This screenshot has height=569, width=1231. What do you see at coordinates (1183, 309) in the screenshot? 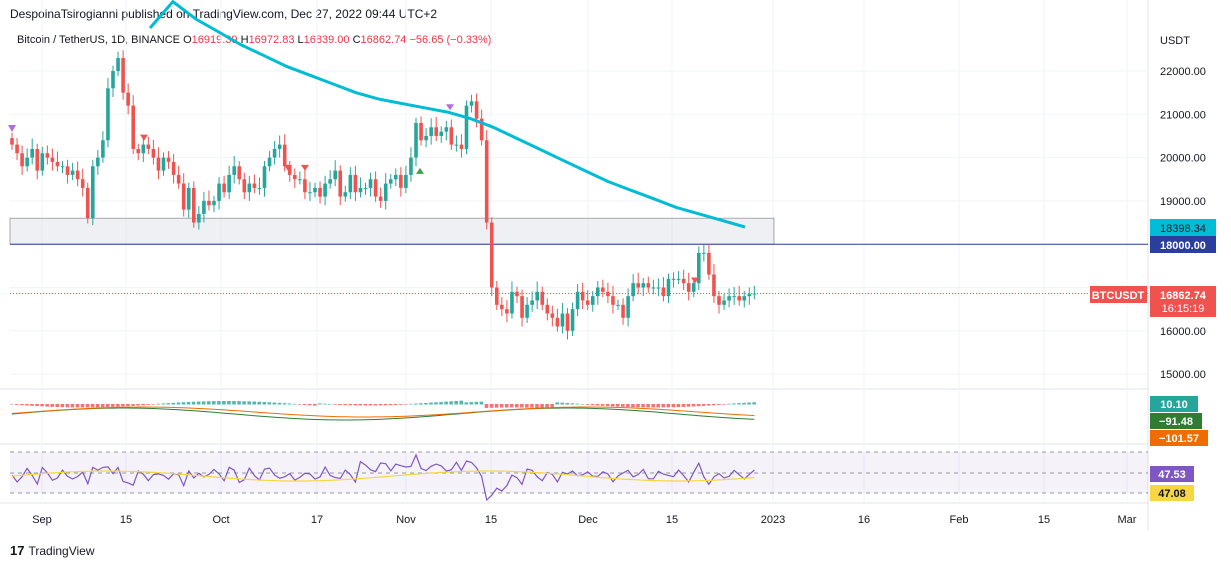
I see `bar-countdown: 16:15:19` at bounding box center [1183, 309].